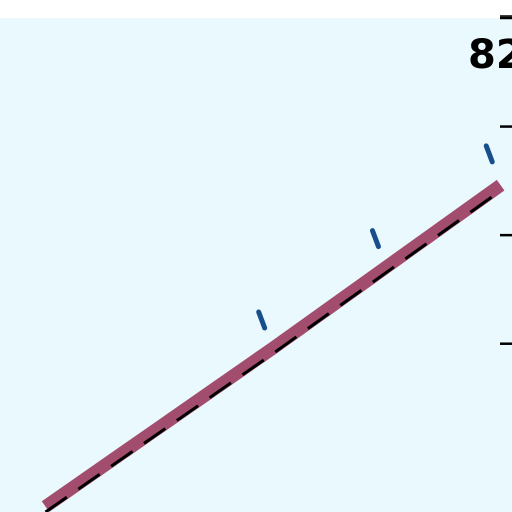 This screenshot has height=512, width=512. Describe the element at coordinates (506, 180) in the screenshot. I see `y-axis` at that location.